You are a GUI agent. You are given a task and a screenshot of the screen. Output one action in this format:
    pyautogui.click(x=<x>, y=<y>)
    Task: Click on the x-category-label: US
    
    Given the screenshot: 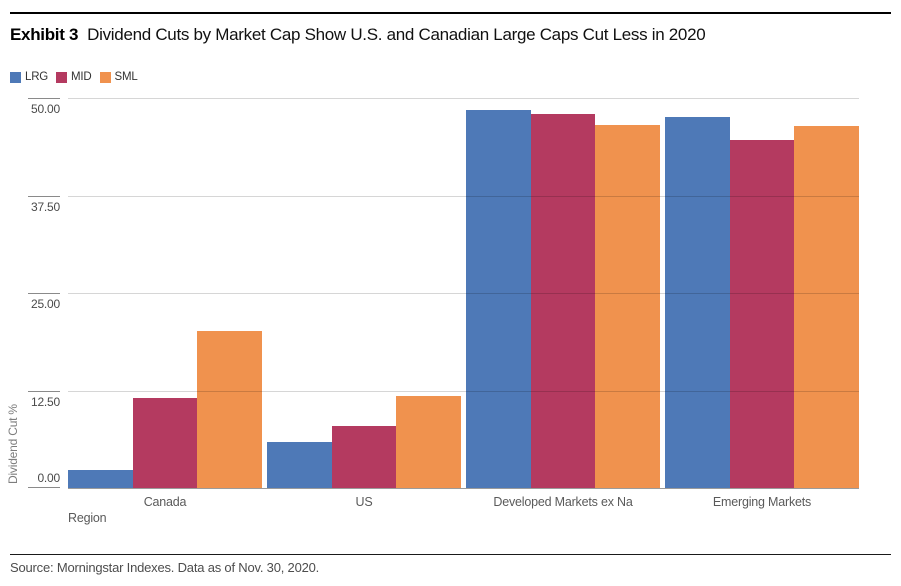 What is the action you would take?
    pyautogui.click(x=364, y=502)
    